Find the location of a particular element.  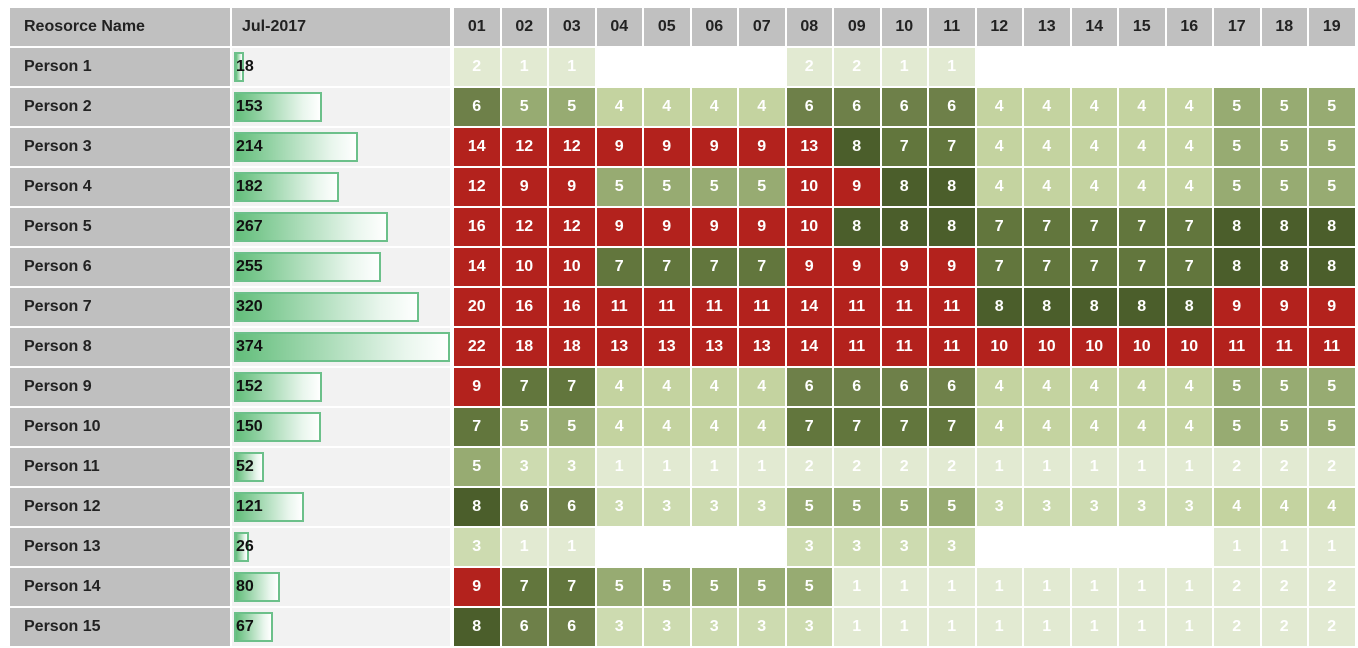

total-cell: 150 is located at coordinates (341, 427).